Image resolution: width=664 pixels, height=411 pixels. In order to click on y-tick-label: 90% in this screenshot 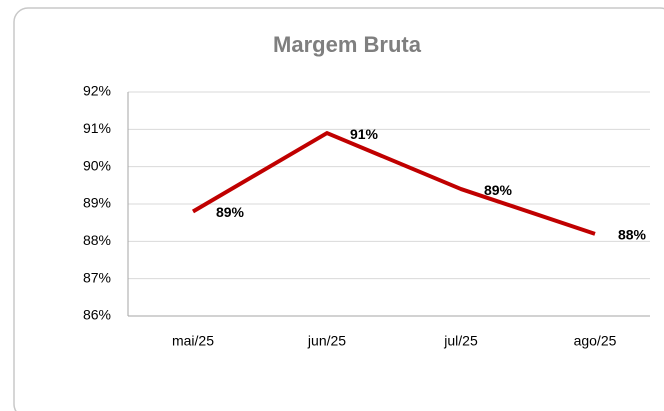, I will do `click(97, 165)`.